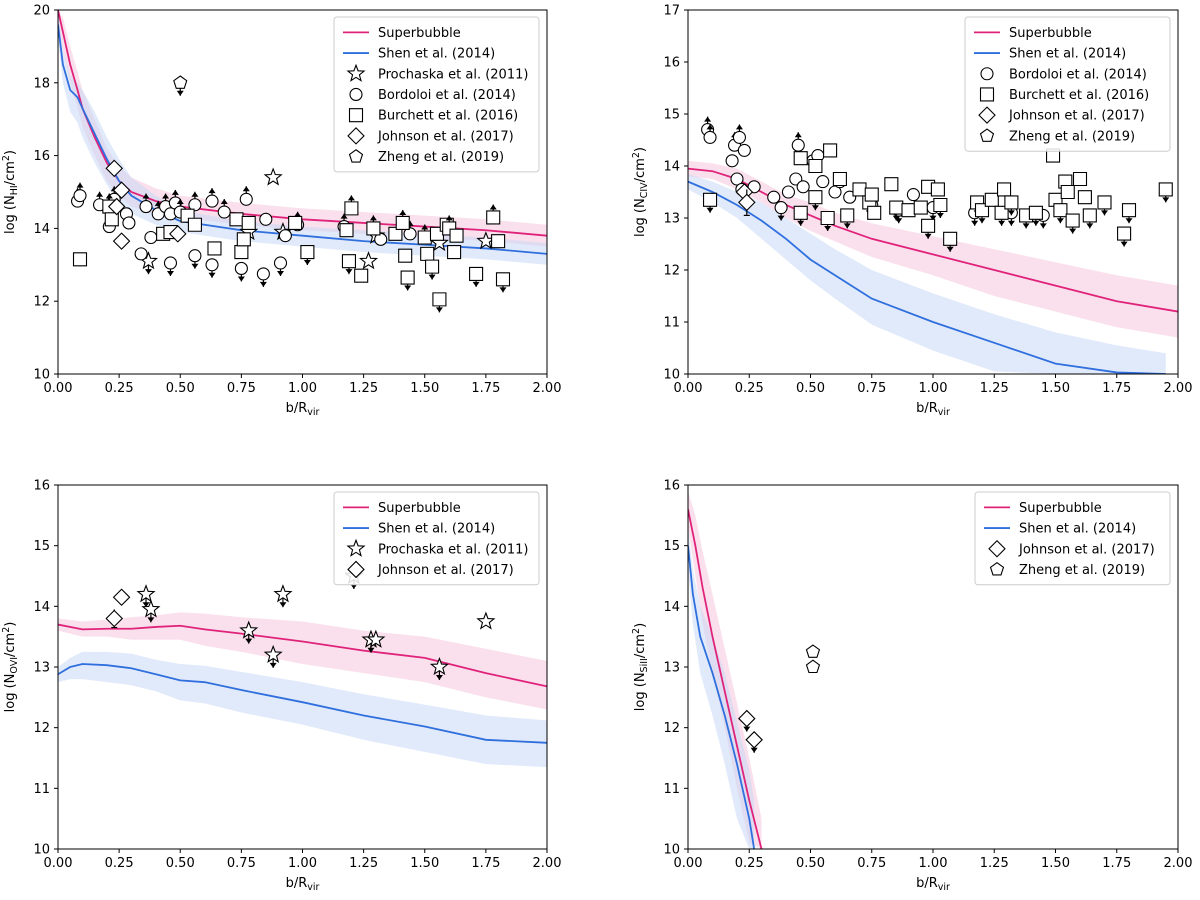  I want to click on legend-swatch-diamond, so click(356, 569).